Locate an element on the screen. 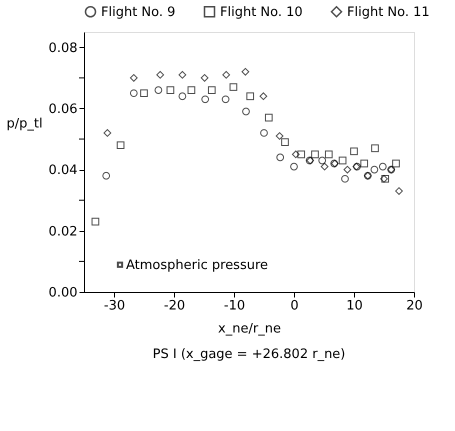  x-tick-label: -10 is located at coordinates (235, 306).